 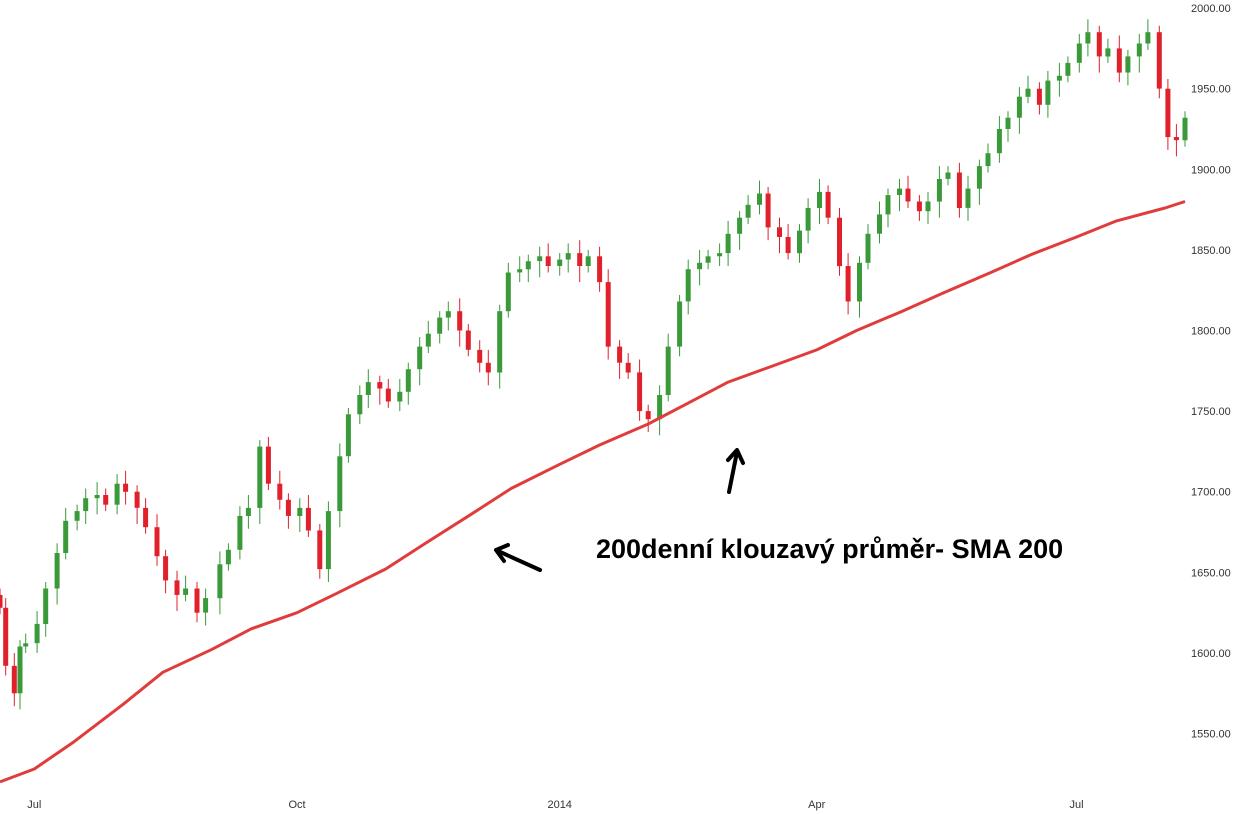 What do you see at coordinates (619, 510) in the screenshot?
I see `annotation-arrows` at bounding box center [619, 510].